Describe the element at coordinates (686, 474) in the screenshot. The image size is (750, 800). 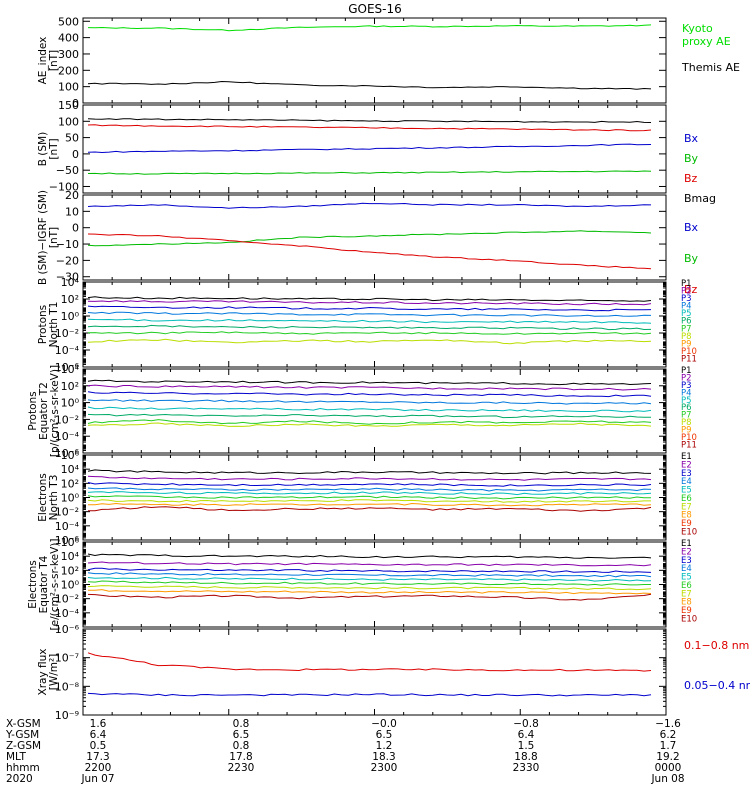
I see `legend-entry: E3` at that location.